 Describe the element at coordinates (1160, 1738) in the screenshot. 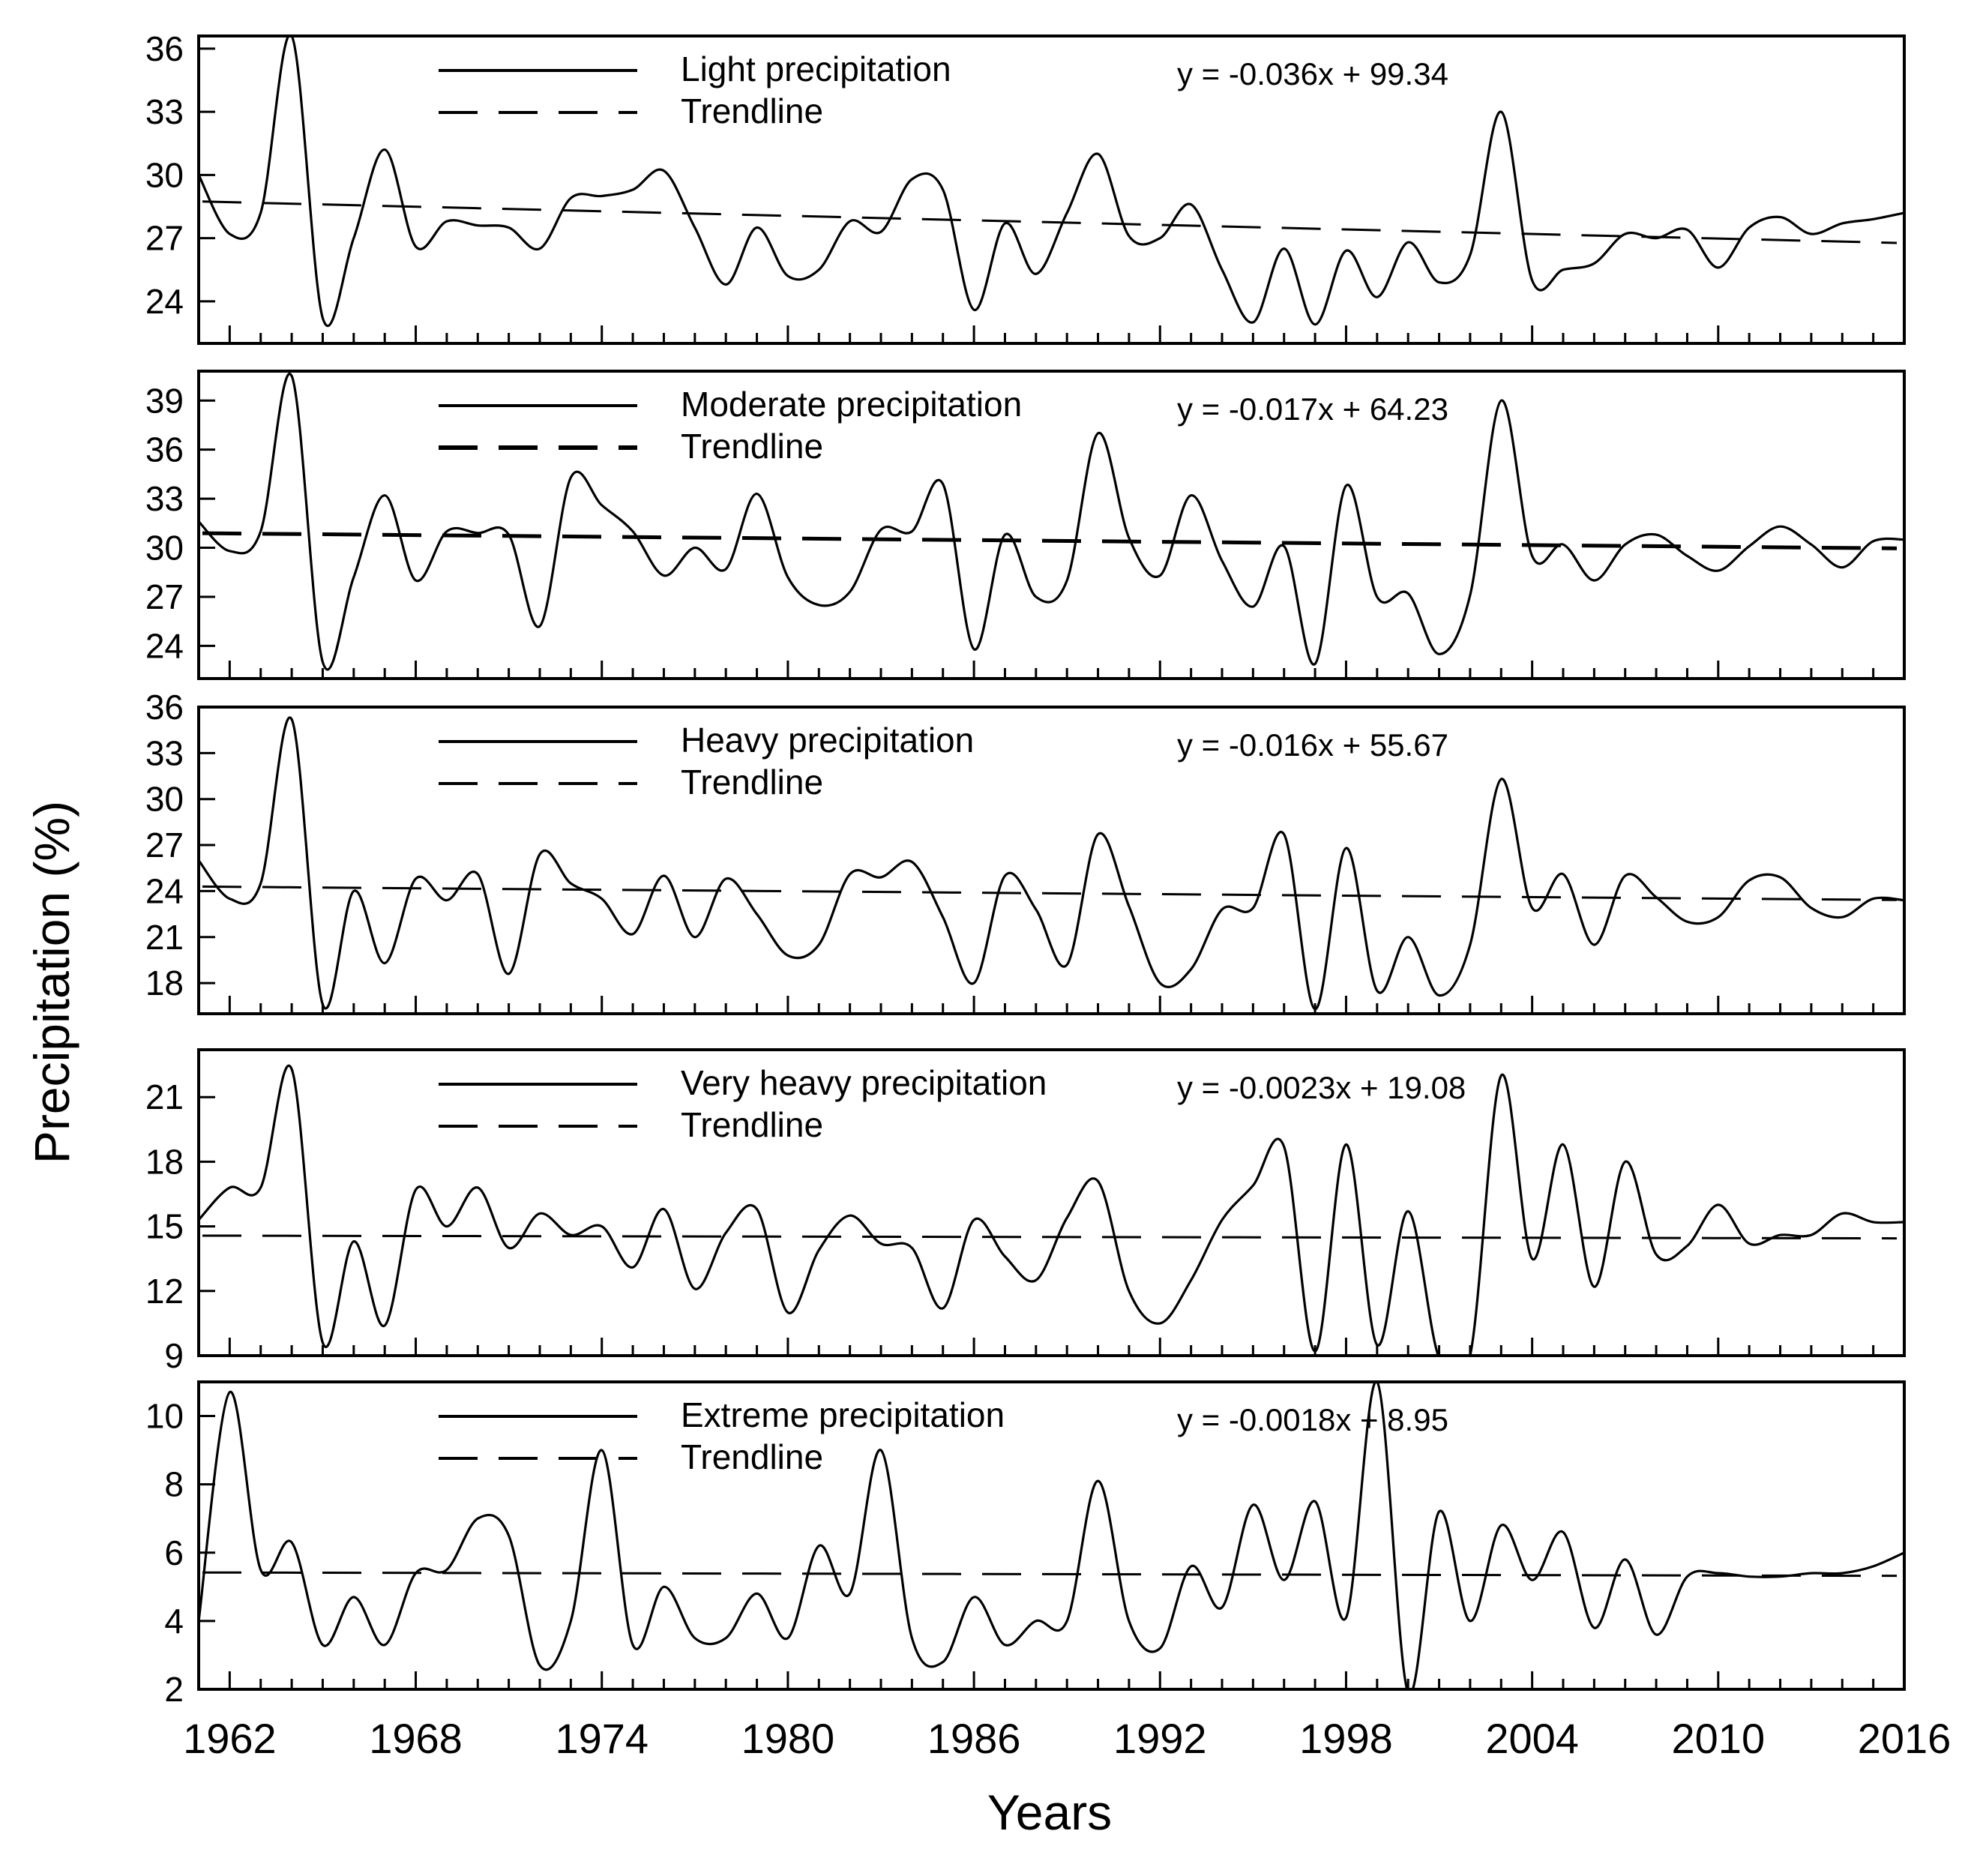

I see `x-tick-label: 1992` at that location.